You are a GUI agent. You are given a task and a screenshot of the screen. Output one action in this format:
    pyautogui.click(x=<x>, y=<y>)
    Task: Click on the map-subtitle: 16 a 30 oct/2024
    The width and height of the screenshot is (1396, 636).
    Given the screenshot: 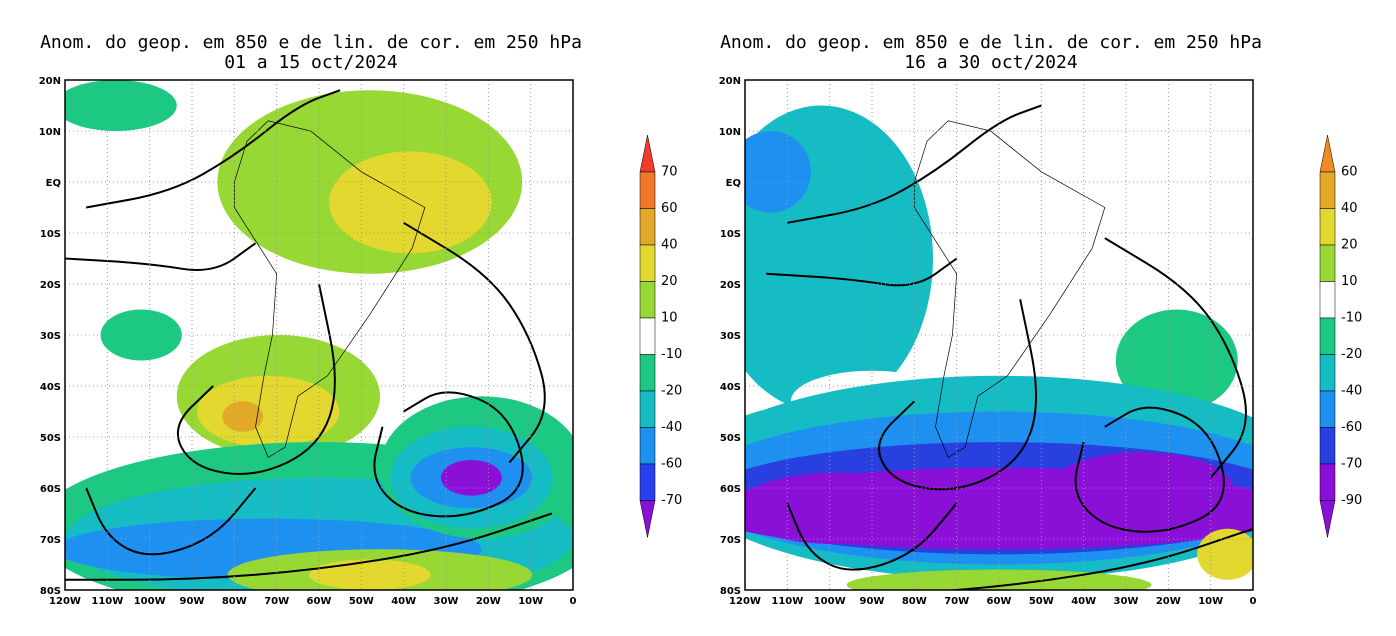 What is the action you would take?
    pyautogui.click(x=990, y=62)
    